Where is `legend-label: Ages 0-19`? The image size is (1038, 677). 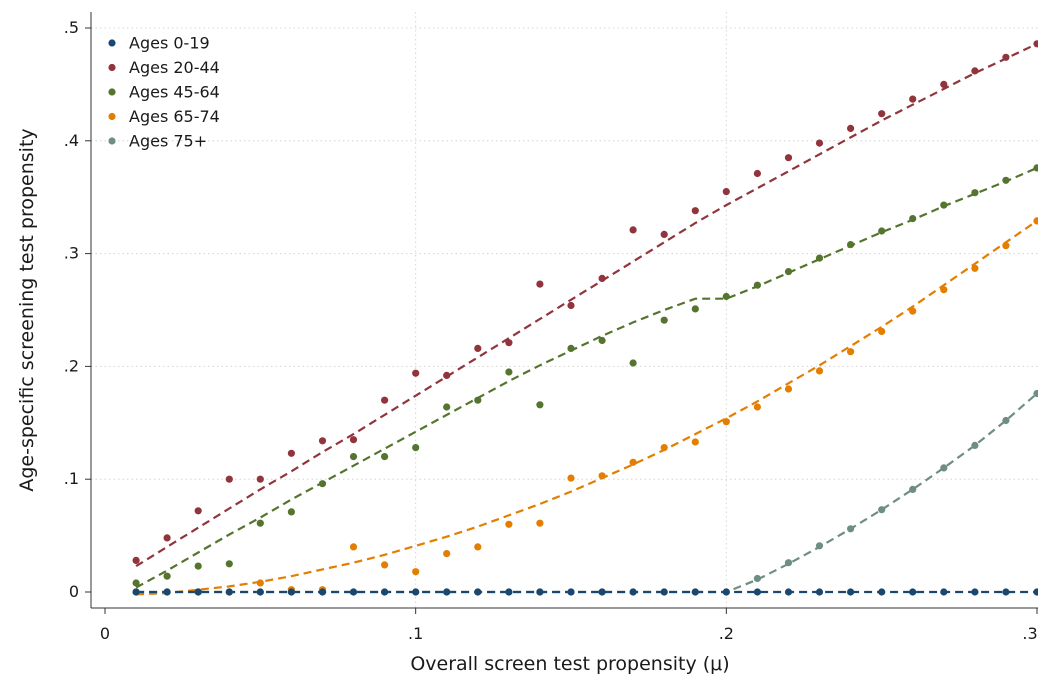
legend-label: Ages 0-19 is located at coordinates (169, 43).